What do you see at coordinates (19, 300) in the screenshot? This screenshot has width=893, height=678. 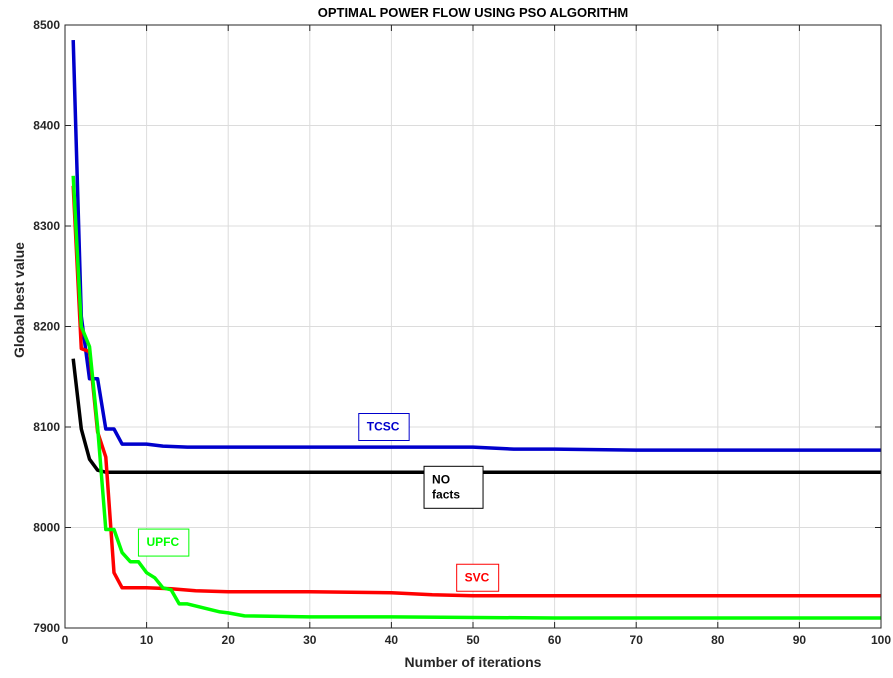 I see `y-axis-label: Global best value` at bounding box center [19, 300].